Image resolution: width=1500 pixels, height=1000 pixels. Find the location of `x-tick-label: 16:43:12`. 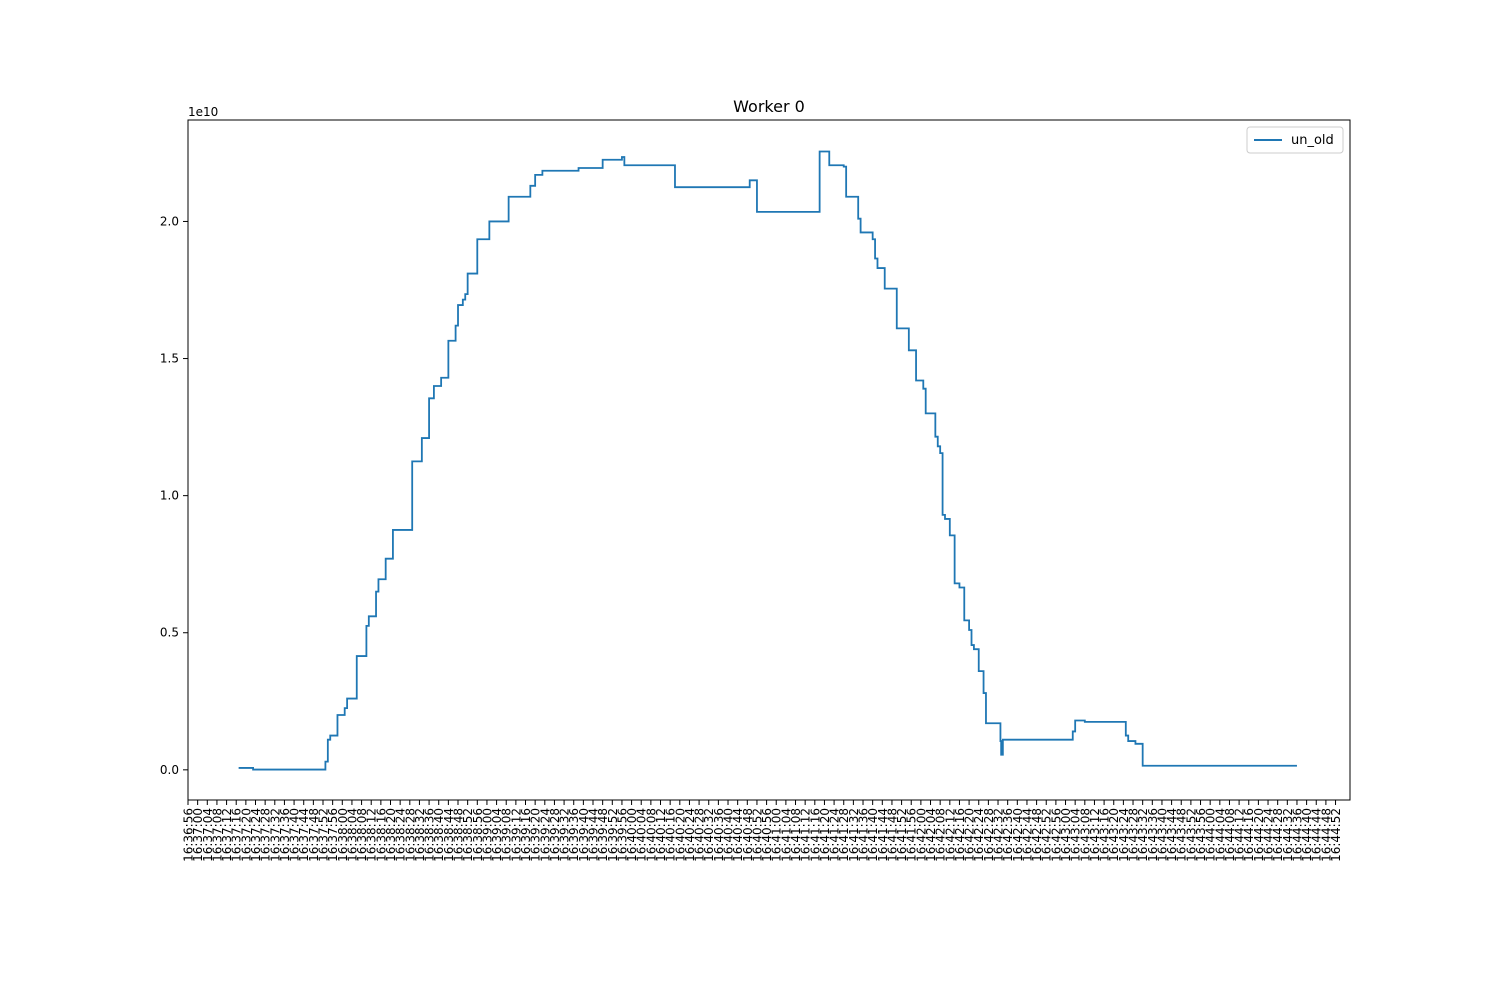

x-tick-label: 16:43:12 is located at coordinates (1095, 835).